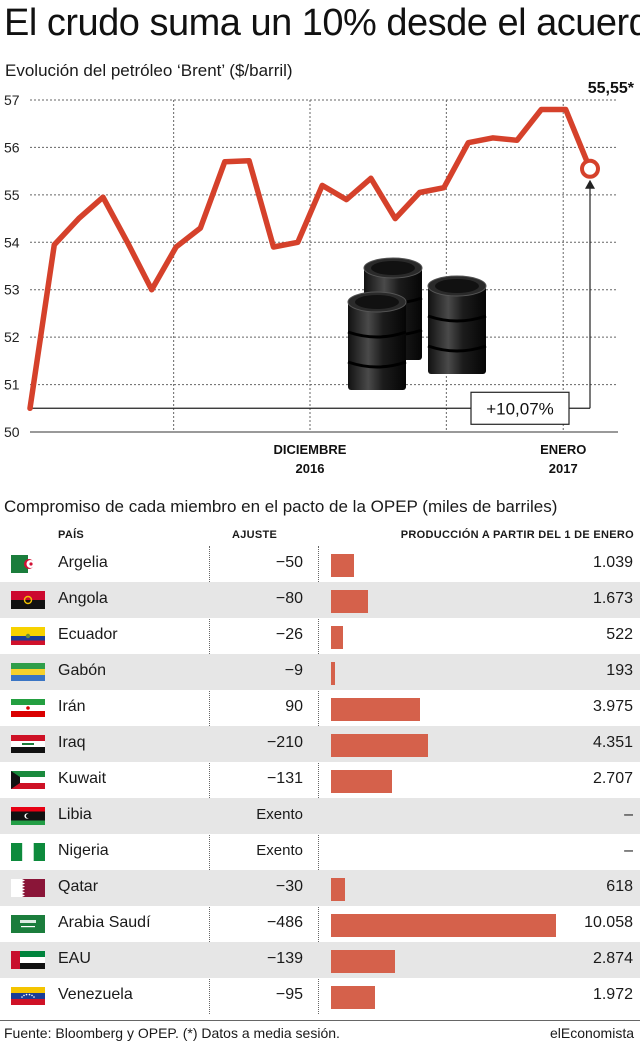 The width and height of the screenshot is (640, 1047). I want to click on country-name: Gabón, so click(82, 670).